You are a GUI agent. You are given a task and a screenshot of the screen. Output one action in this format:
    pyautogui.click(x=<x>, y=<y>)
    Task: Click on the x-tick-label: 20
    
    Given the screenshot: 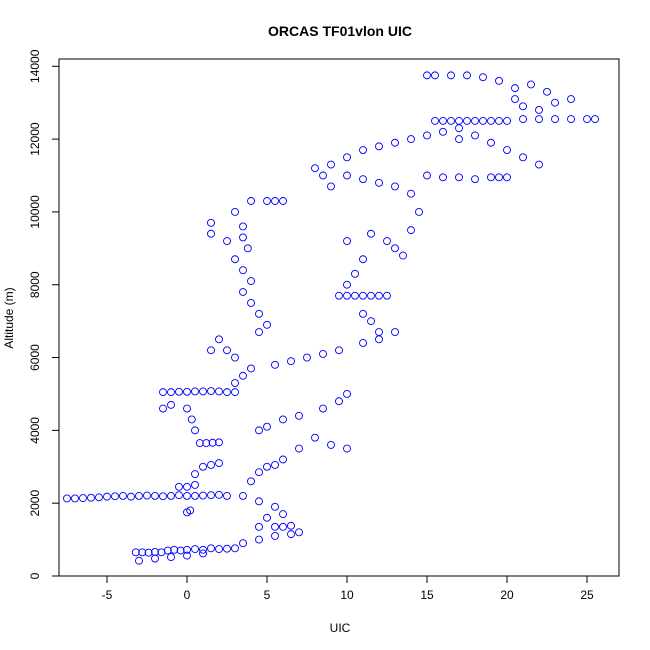 What is the action you would take?
    pyautogui.click(x=507, y=595)
    